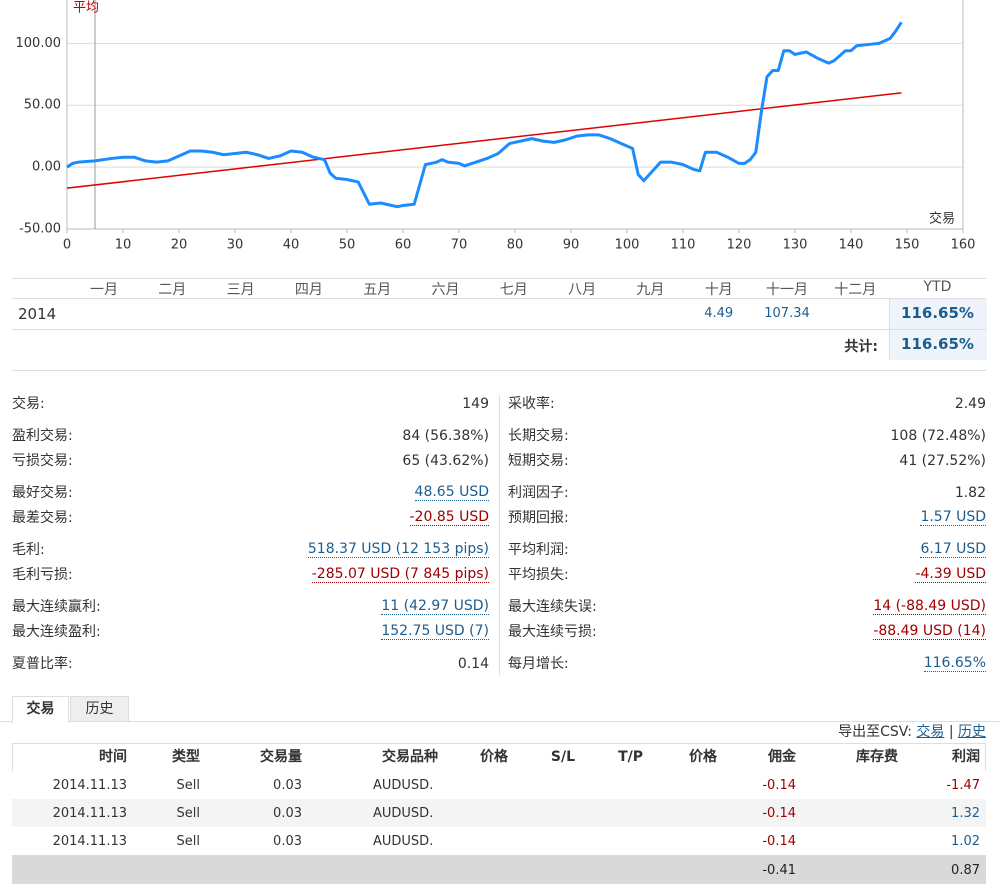  Describe the element at coordinates (630, 757) in the screenshot. I see `column-header: T/P` at that location.